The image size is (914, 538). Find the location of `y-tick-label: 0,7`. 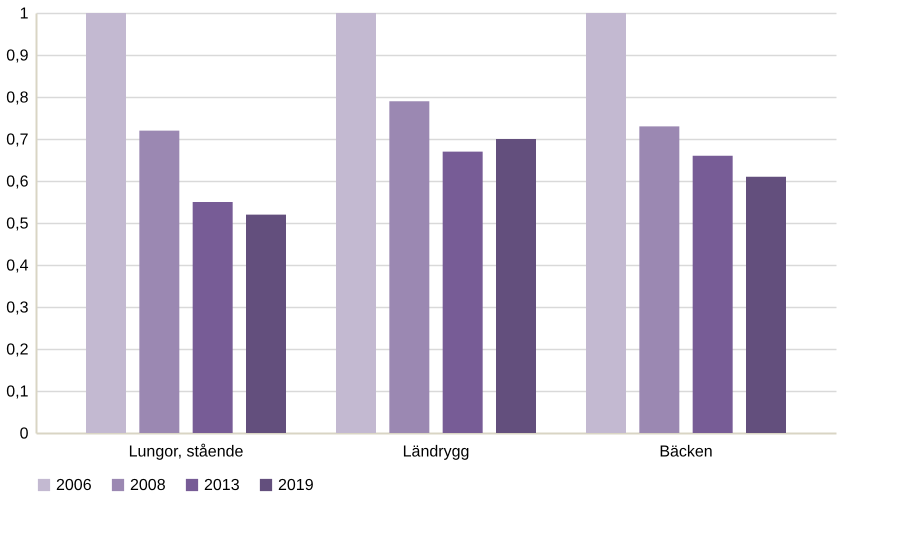

y-tick-label: 0,7 is located at coordinates (17, 140).